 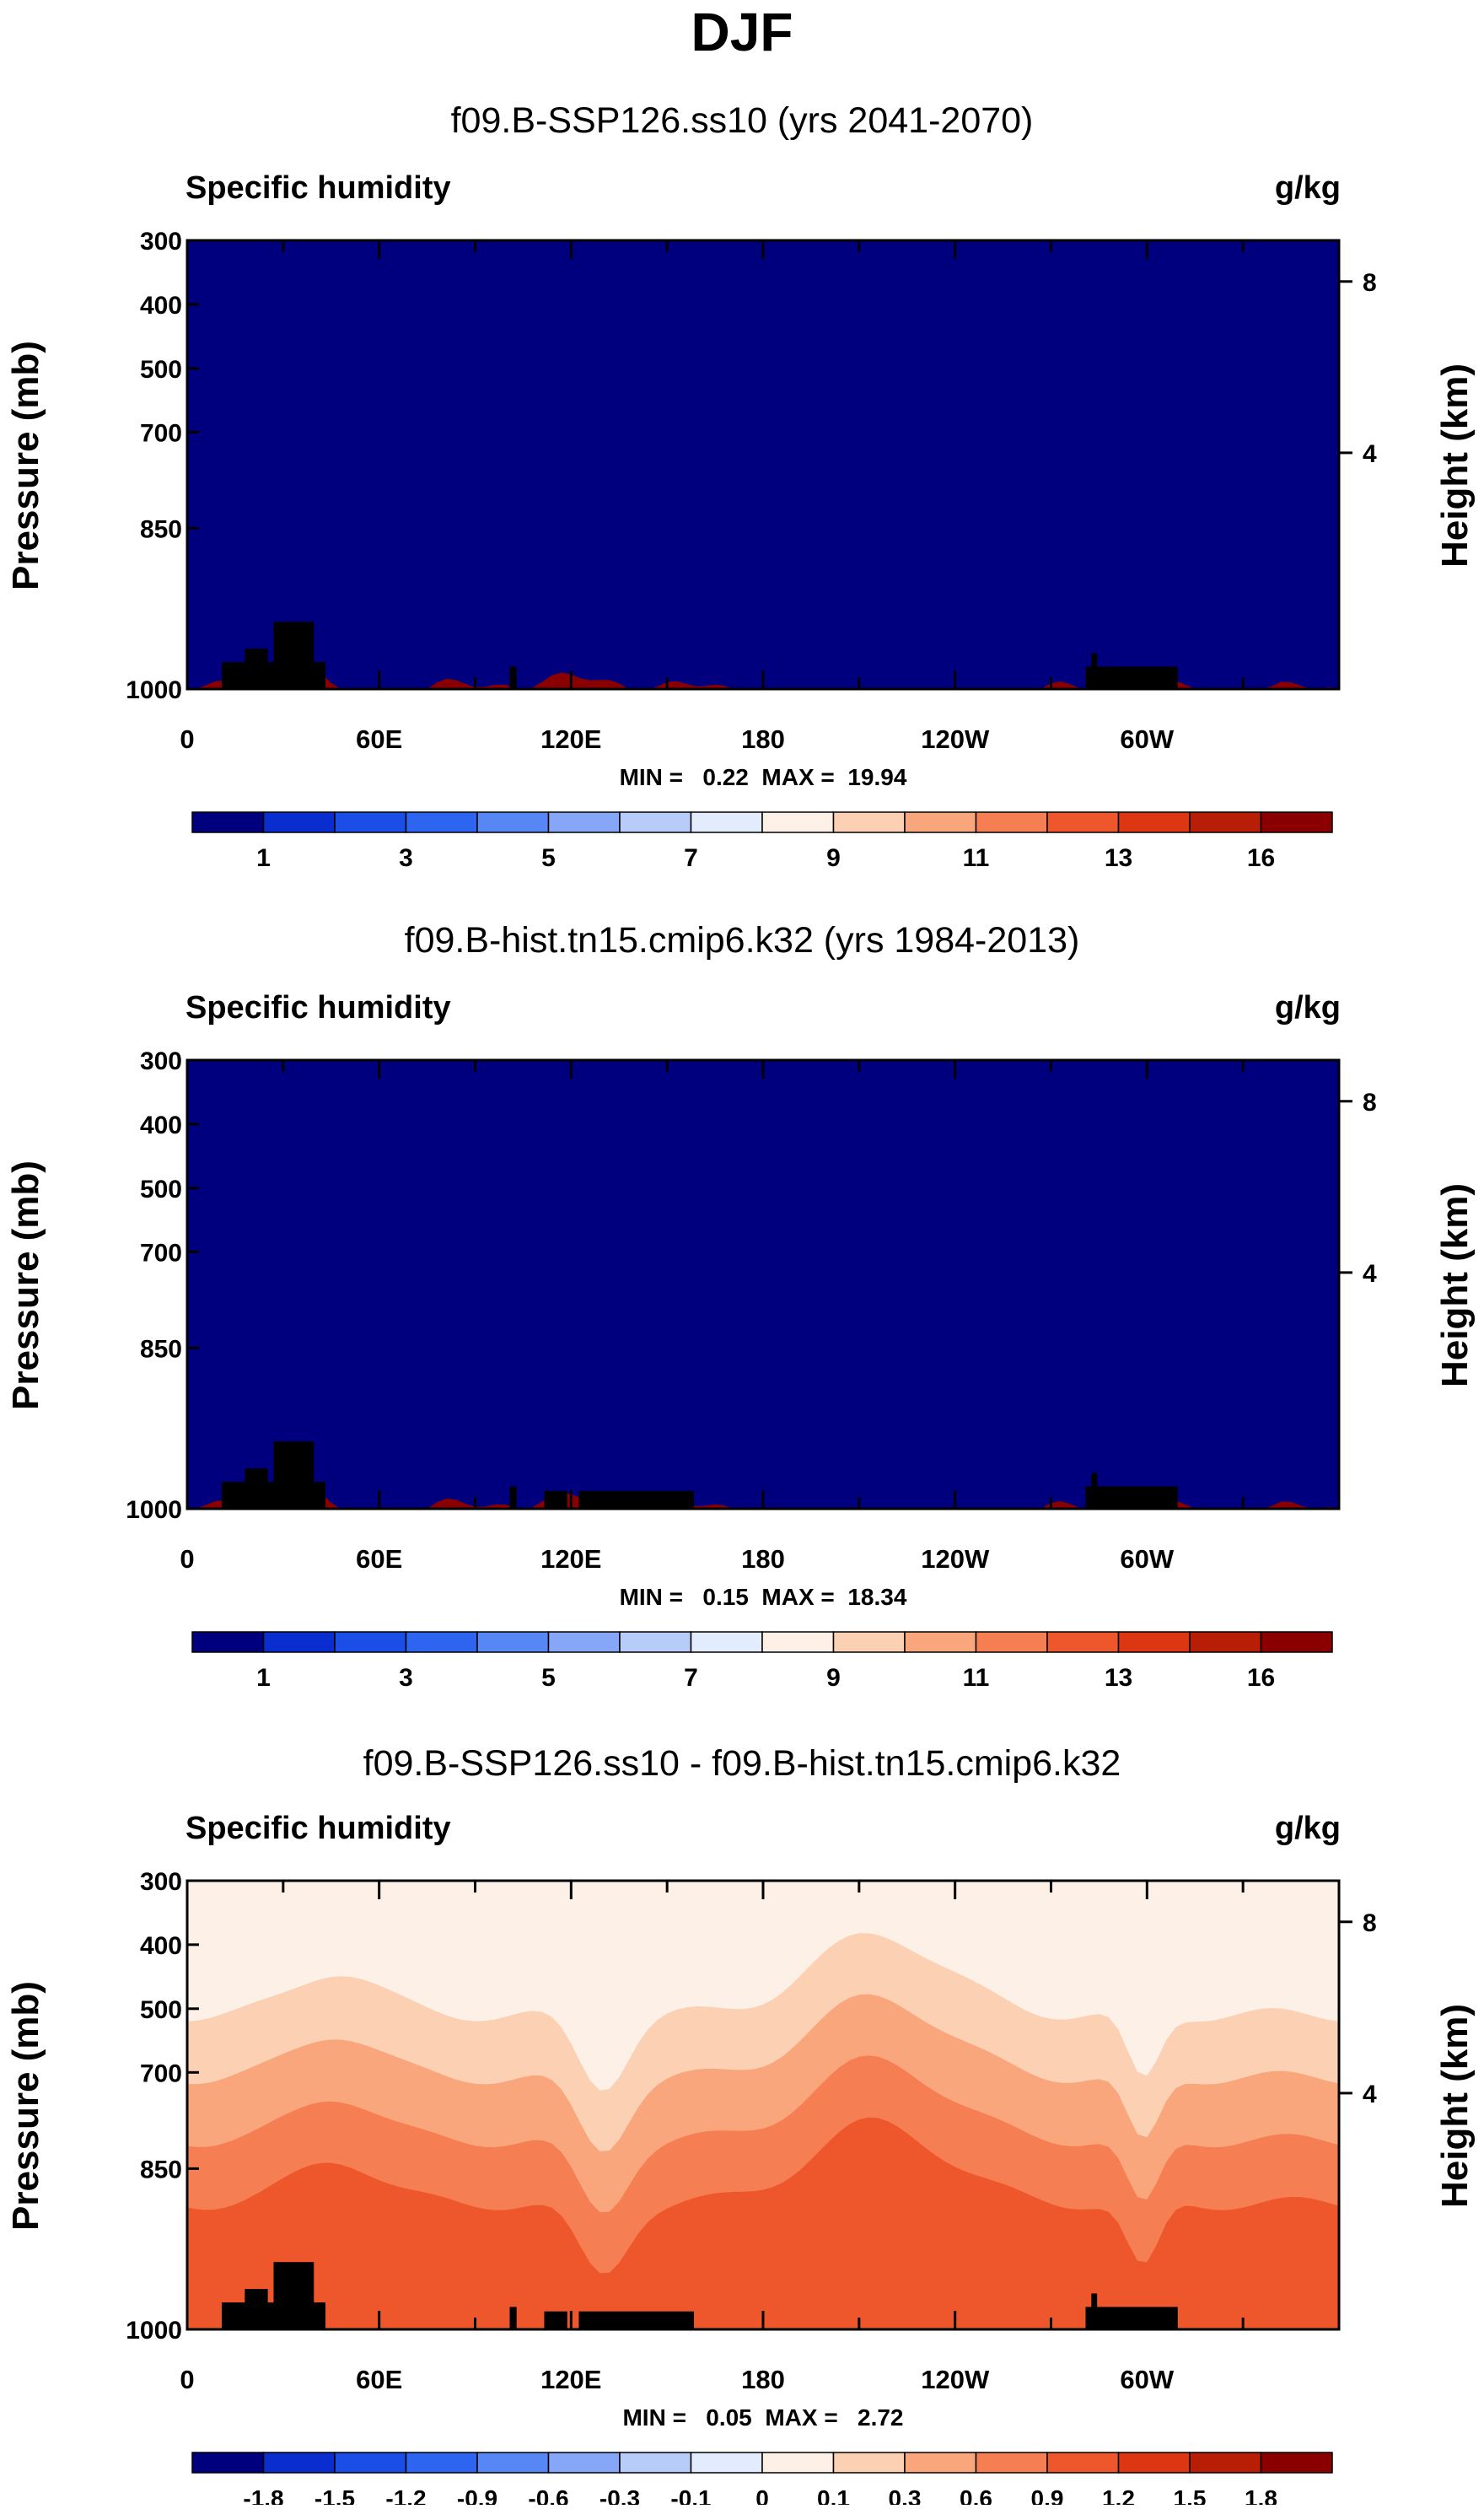 I want to click on field-band, so click(x=763, y=1284).